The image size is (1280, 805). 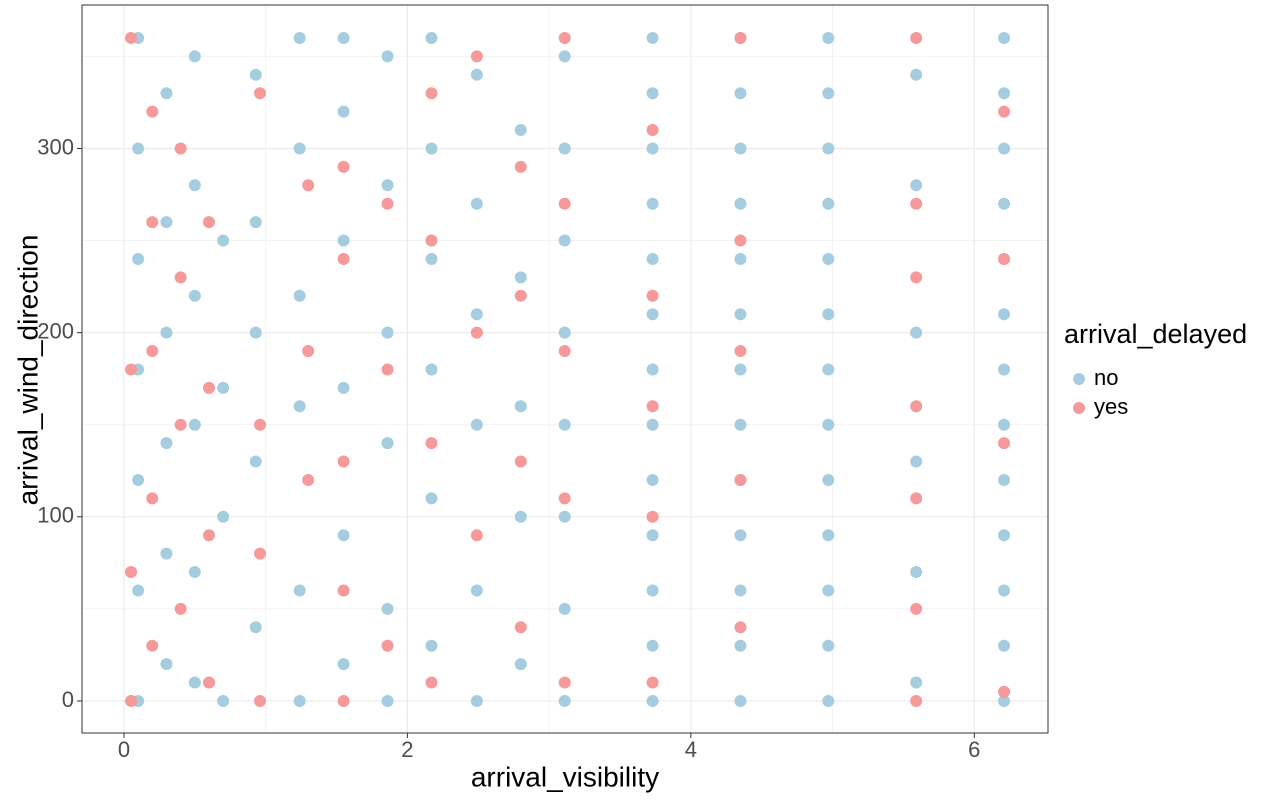 I want to click on y-tick-label: 100, so click(x=55, y=515).